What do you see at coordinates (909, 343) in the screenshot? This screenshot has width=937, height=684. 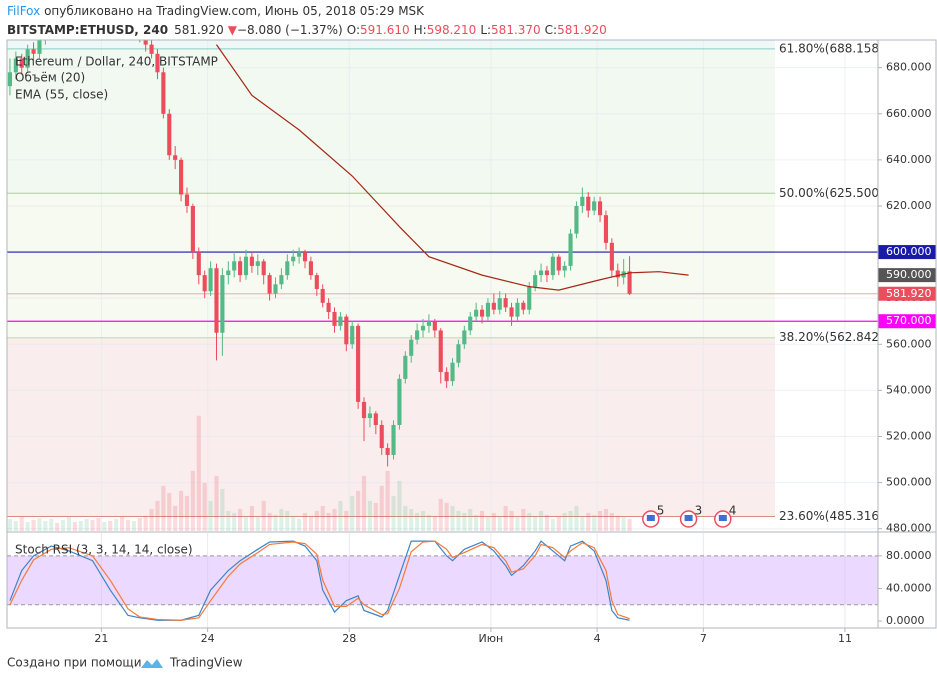 I see `y-tick-label: 560.000` at bounding box center [909, 343].